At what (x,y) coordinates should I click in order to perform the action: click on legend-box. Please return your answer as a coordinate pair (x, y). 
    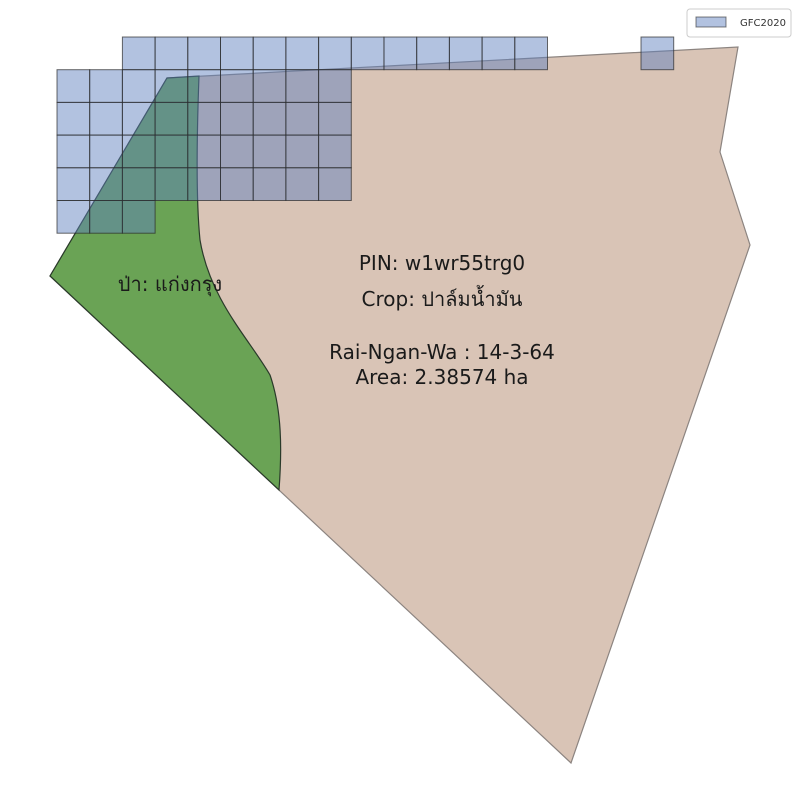
    Looking at the image, I should click on (739, 23).